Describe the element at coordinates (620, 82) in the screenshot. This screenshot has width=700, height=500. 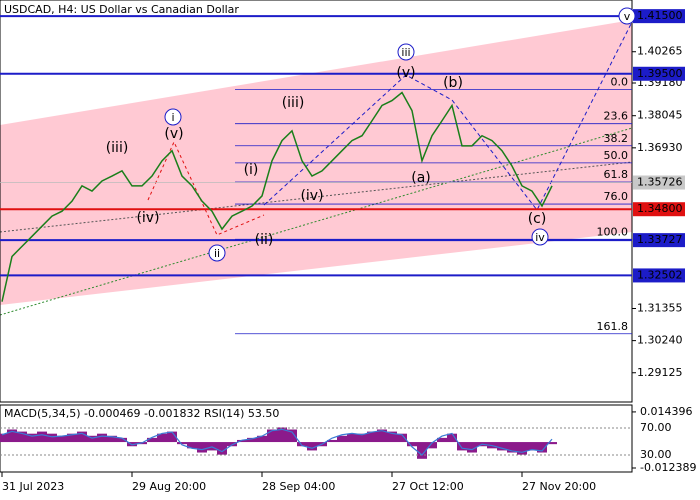
I see `fib-label: 0.0` at that location.